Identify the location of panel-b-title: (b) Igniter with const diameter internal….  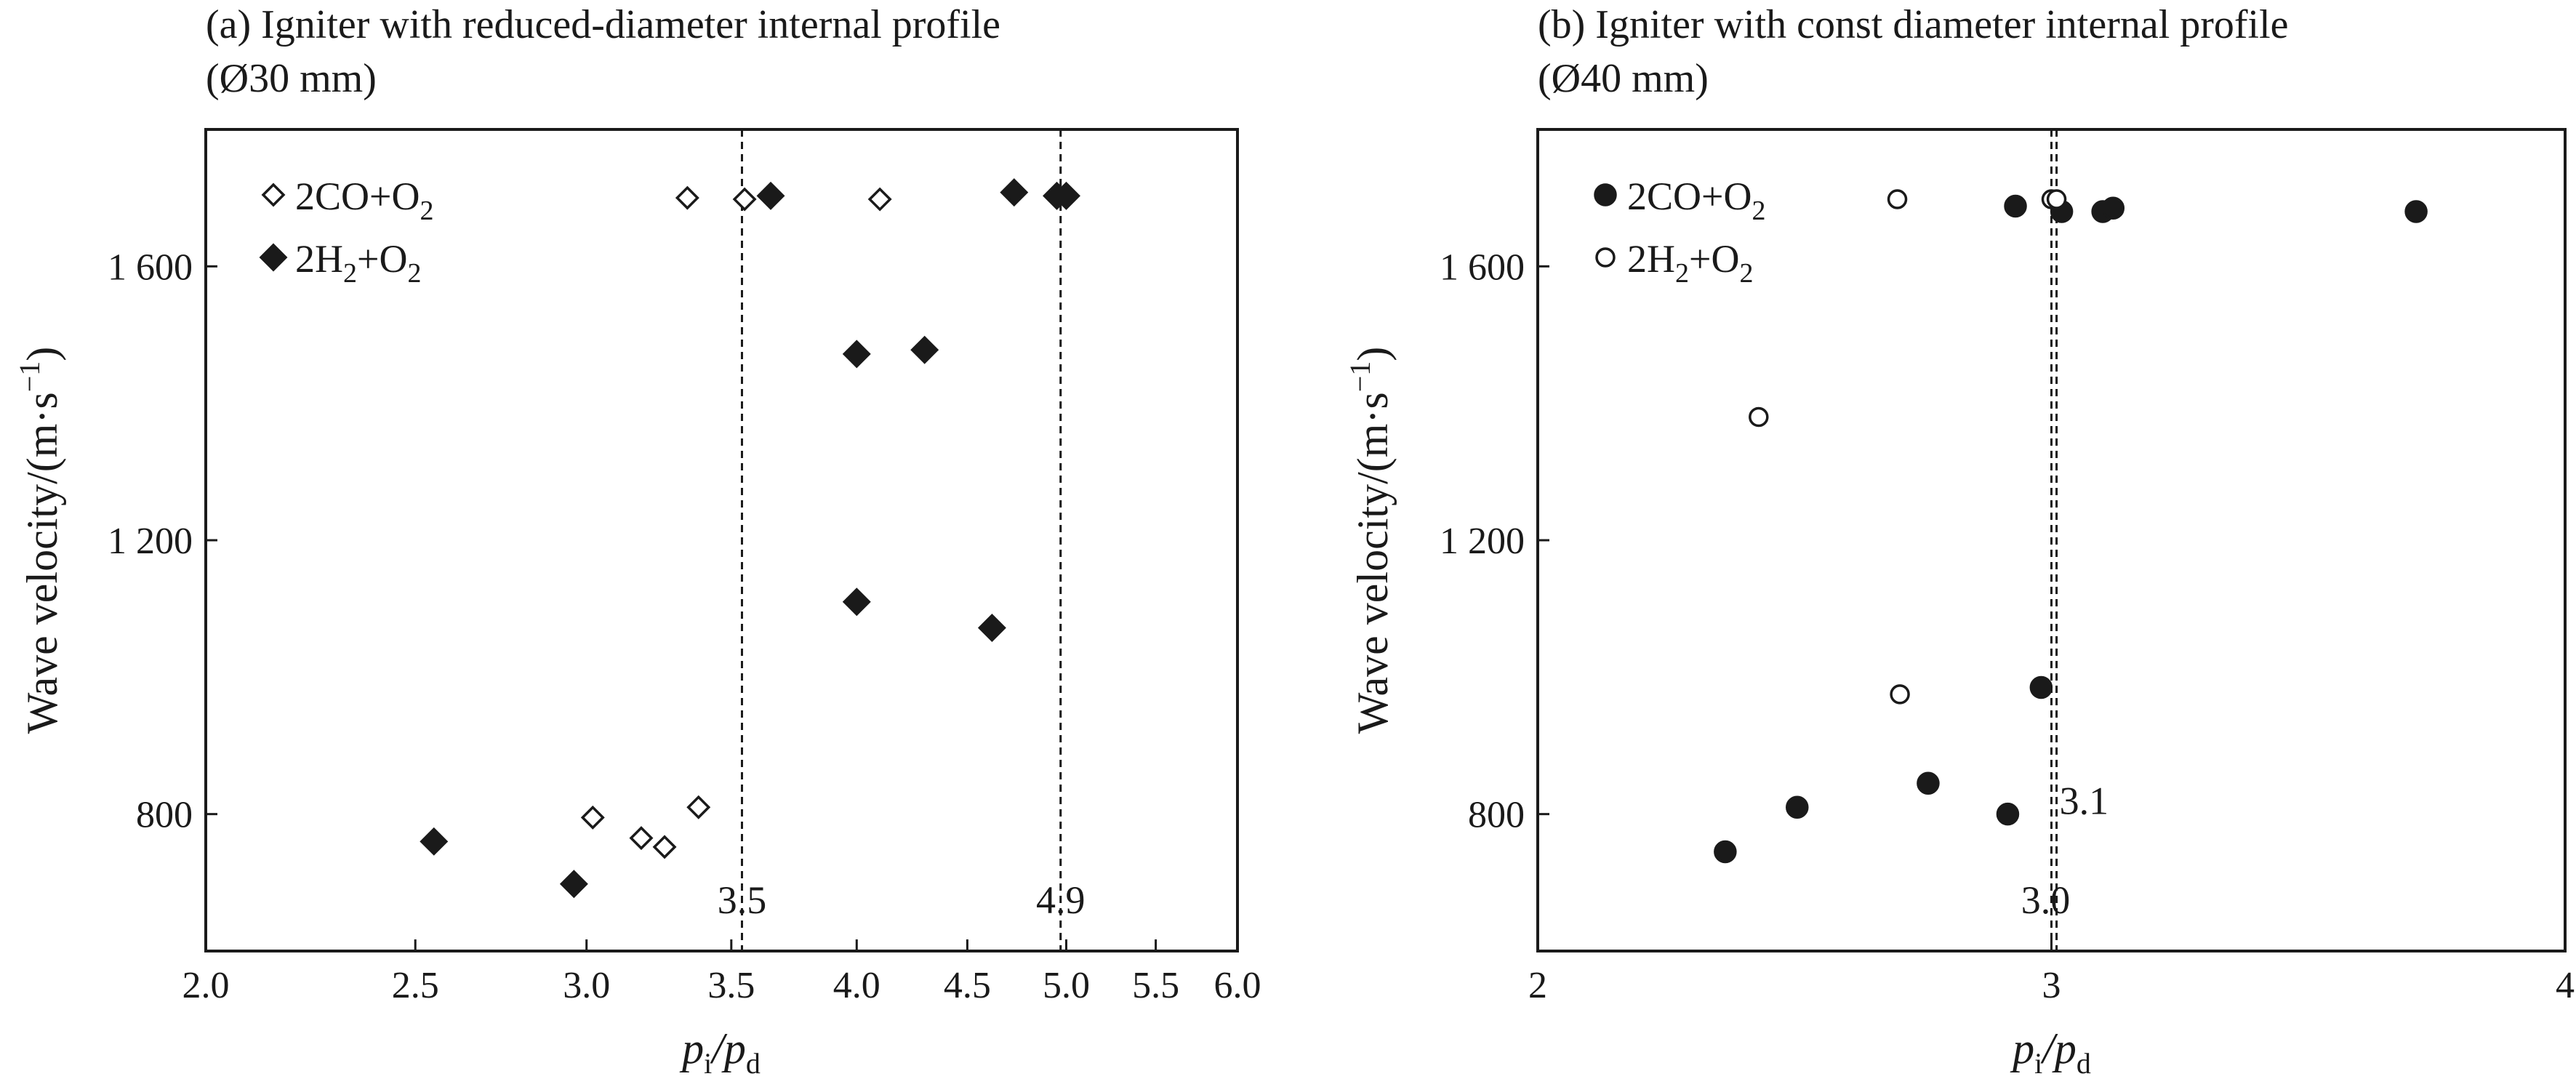
(1914, 25).